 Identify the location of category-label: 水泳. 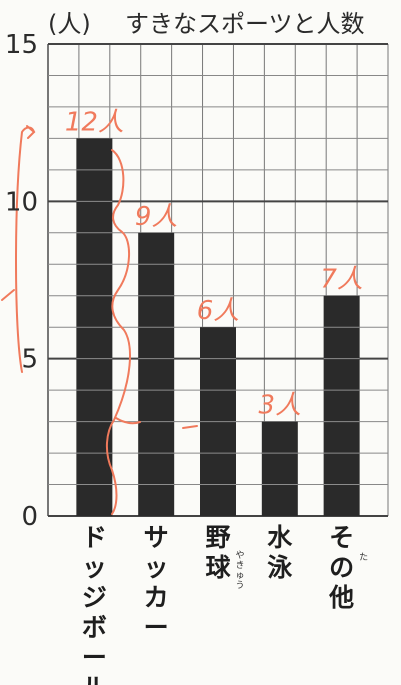
(280, 552).